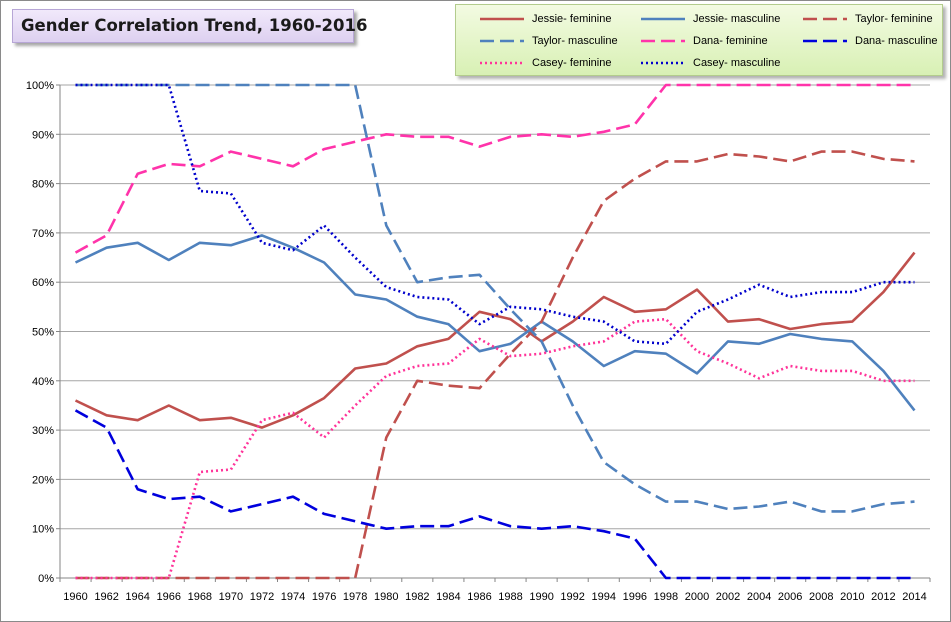 The height and width of the screenshot is (622, 951). Describe the element at coordinates (821, 597) in the screenshot. I see `x-tick-label: 2008` at that location.